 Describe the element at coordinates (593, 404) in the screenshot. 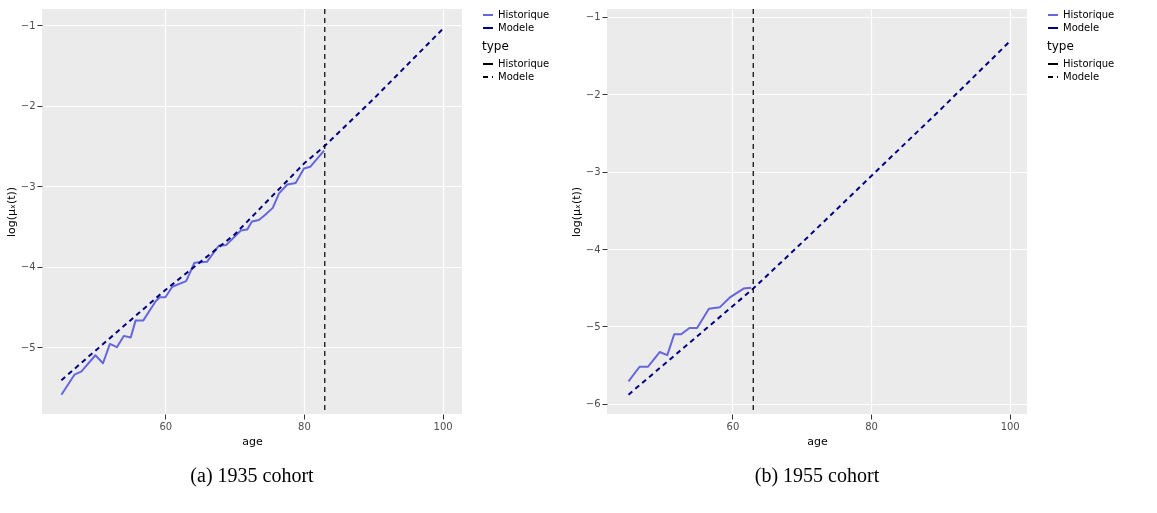

I see `y-tick-label: −6` at that location.